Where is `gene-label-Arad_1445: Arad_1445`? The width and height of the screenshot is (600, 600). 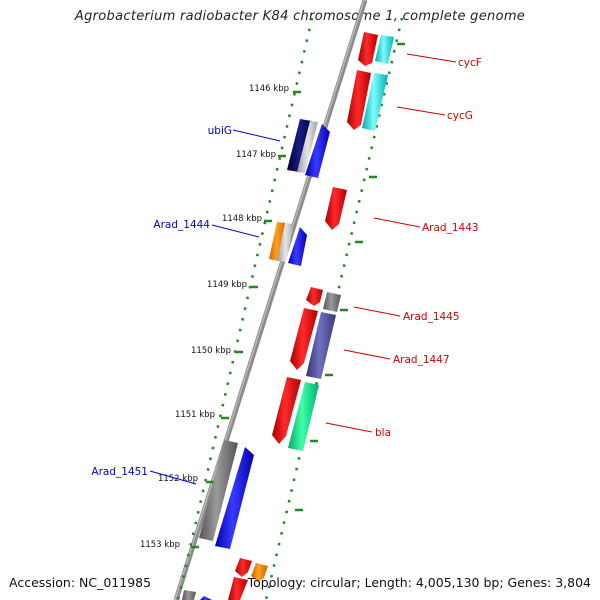
gene-label-Arad_1445: Arad_1445 is located at coordinates (431, 317).